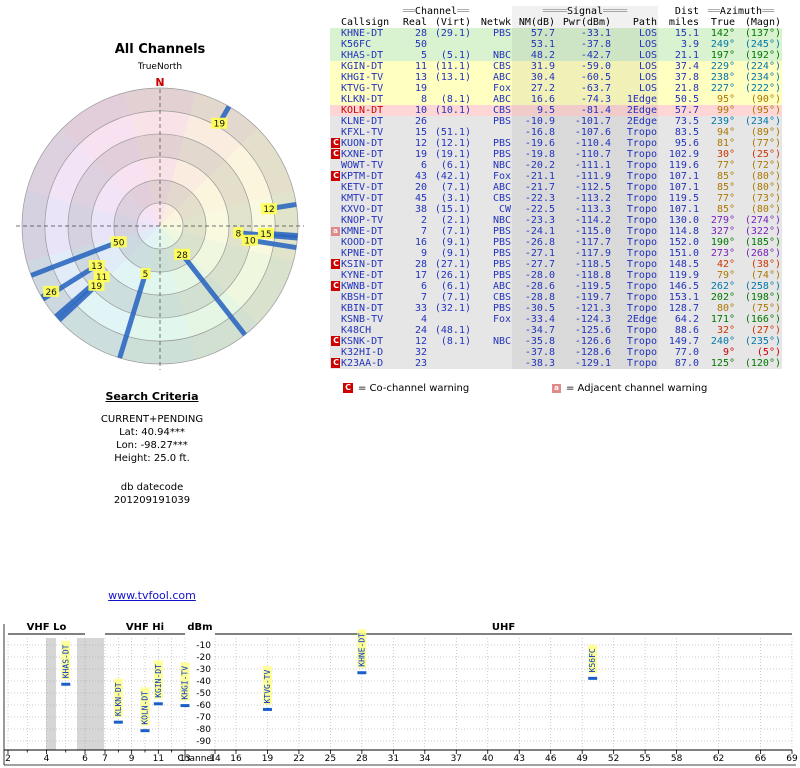 This screenshot has height=768, width=800. Describe the element at coordinates (722, 88) in the screenshot. I see `azimuth-true: 227°` at that location.